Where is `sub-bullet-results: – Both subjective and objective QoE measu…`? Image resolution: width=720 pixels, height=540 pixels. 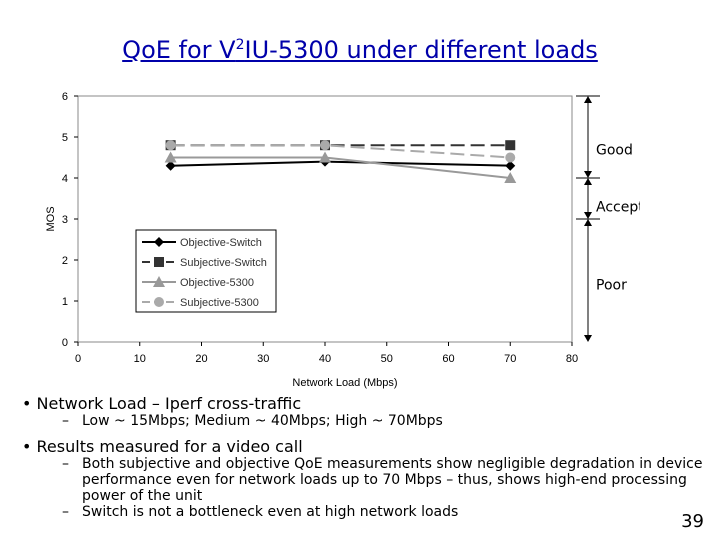
sub-bullet-results: – Both subjective and objective QoE measu… is located at coordinates (382, 480).